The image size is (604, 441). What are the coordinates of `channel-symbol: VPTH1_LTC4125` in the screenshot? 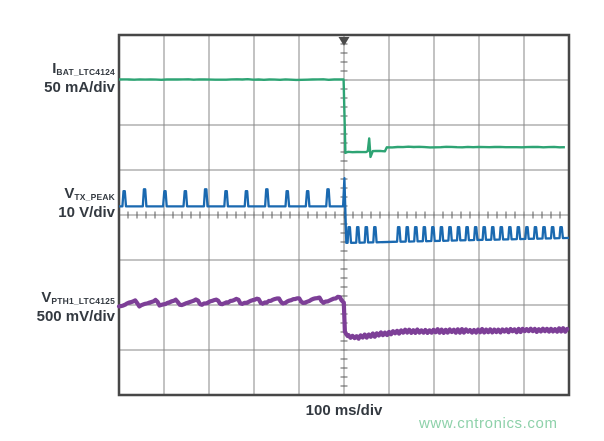 It's located at (78, 298).